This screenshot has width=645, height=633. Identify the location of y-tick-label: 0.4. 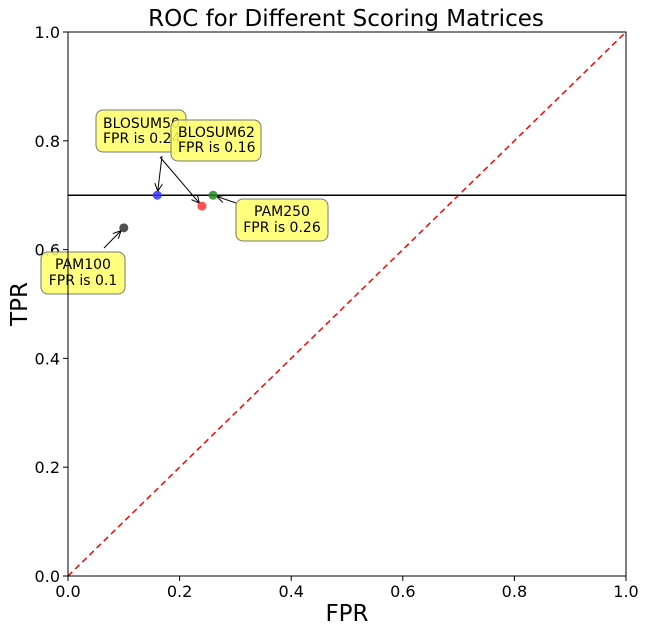
(47, 358).